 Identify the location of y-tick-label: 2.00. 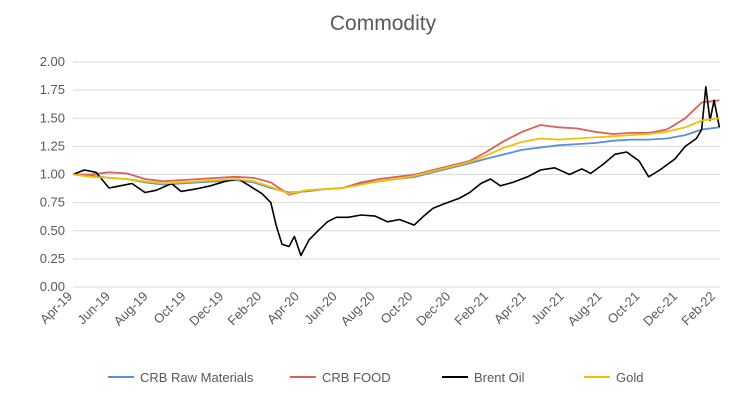
(52, 61).